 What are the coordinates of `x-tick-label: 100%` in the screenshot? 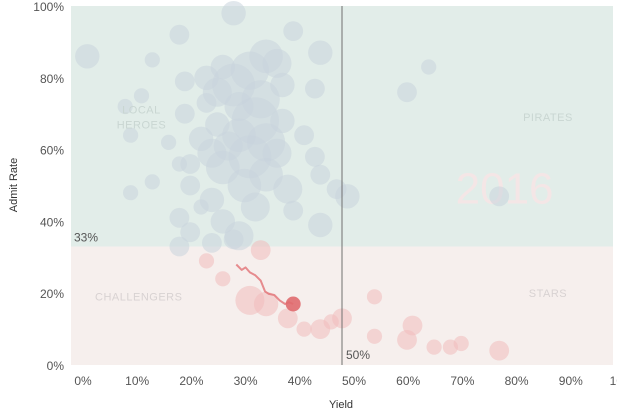 It's located at (613, 381).